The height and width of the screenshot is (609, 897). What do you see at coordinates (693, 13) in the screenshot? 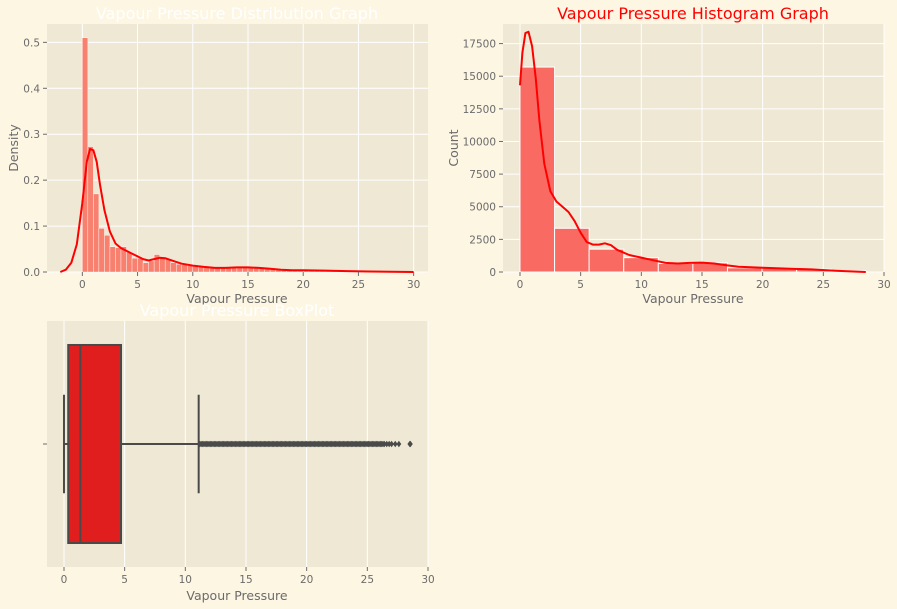
I see `histogram-title: Vapour Pressure Histogram Graph` at bounding box center [693, 13].